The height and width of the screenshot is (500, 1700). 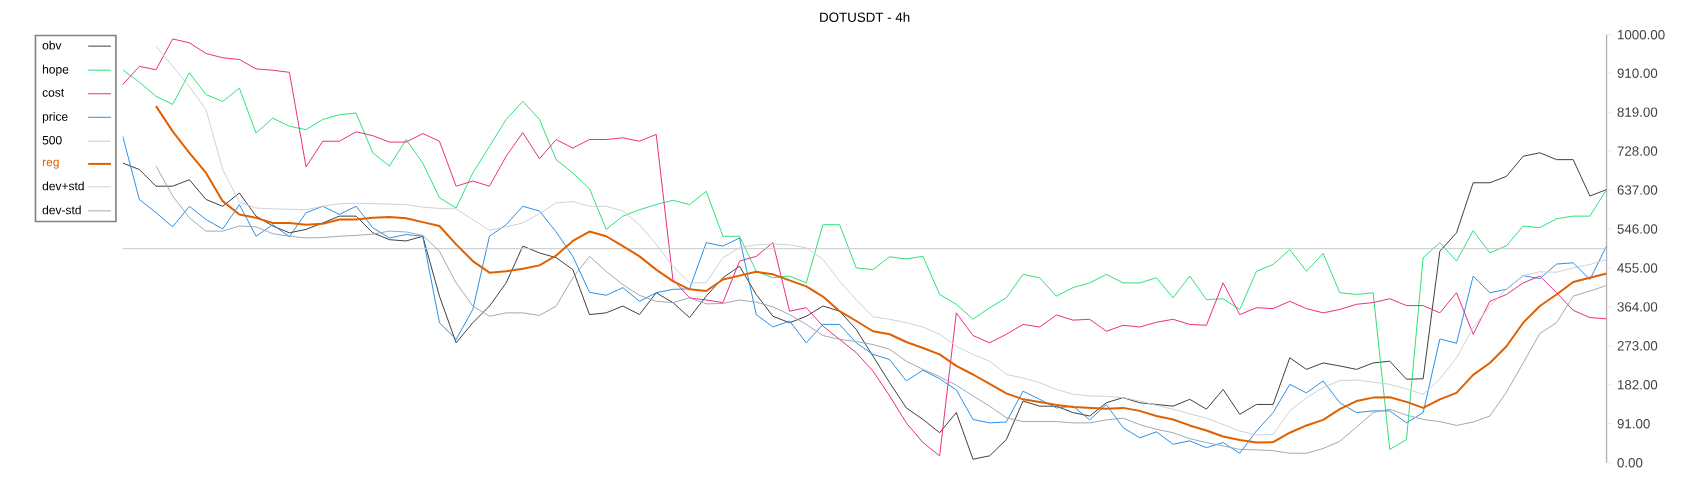 What do you see at coordinates (1637, 73) in the screenshot?
I see `y-tick-label: 910.00` at bounding box center [1637, 73].